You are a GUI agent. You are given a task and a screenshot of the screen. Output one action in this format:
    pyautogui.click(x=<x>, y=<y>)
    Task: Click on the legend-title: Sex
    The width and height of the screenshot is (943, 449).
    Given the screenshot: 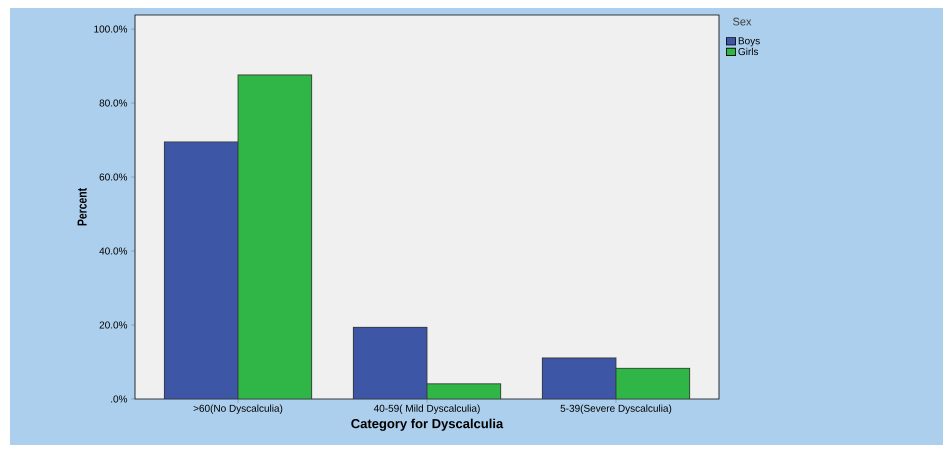 What is the action you would take?
    pyautogui.click(x=742, y=22)
    